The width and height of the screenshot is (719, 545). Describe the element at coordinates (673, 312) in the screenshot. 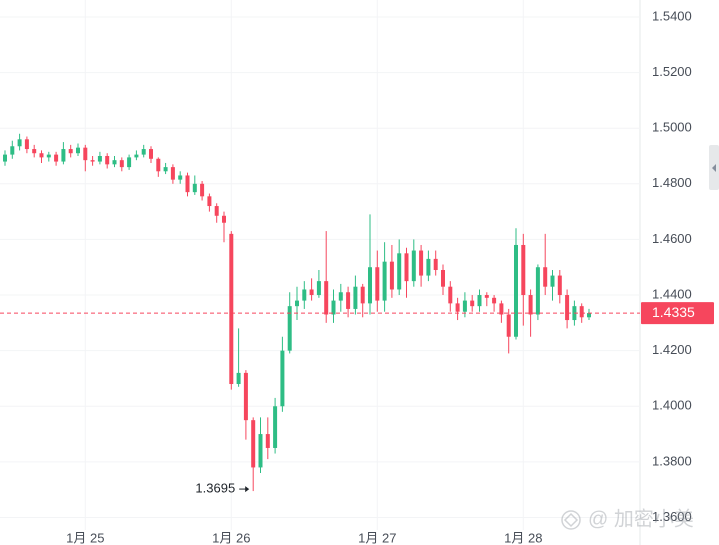

I see `price-label: 1.4335` at that location.